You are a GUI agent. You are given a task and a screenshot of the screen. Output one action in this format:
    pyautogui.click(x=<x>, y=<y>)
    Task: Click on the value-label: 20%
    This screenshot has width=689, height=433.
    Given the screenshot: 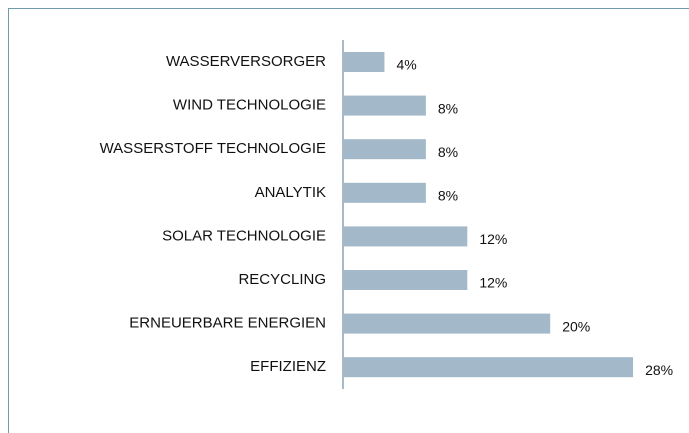 What is the action you would take?
    pyautogui.click(x=576, y=326)
    